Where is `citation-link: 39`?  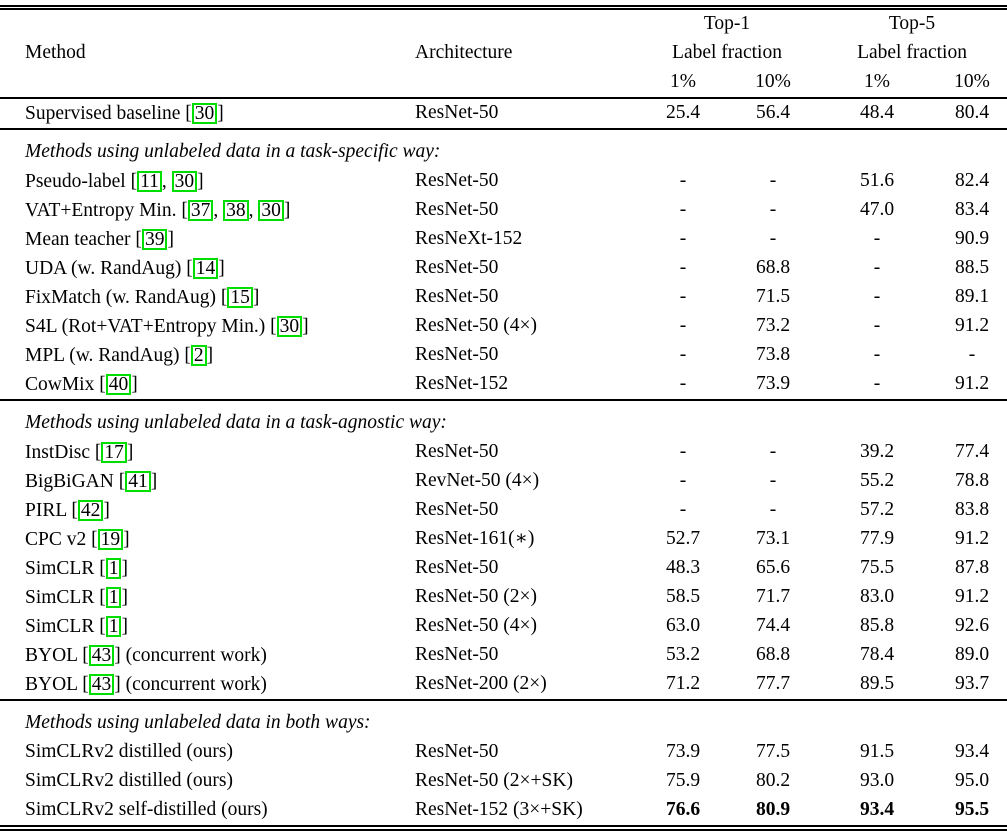 citation-link: 39 is located at coordinates (154, 239).